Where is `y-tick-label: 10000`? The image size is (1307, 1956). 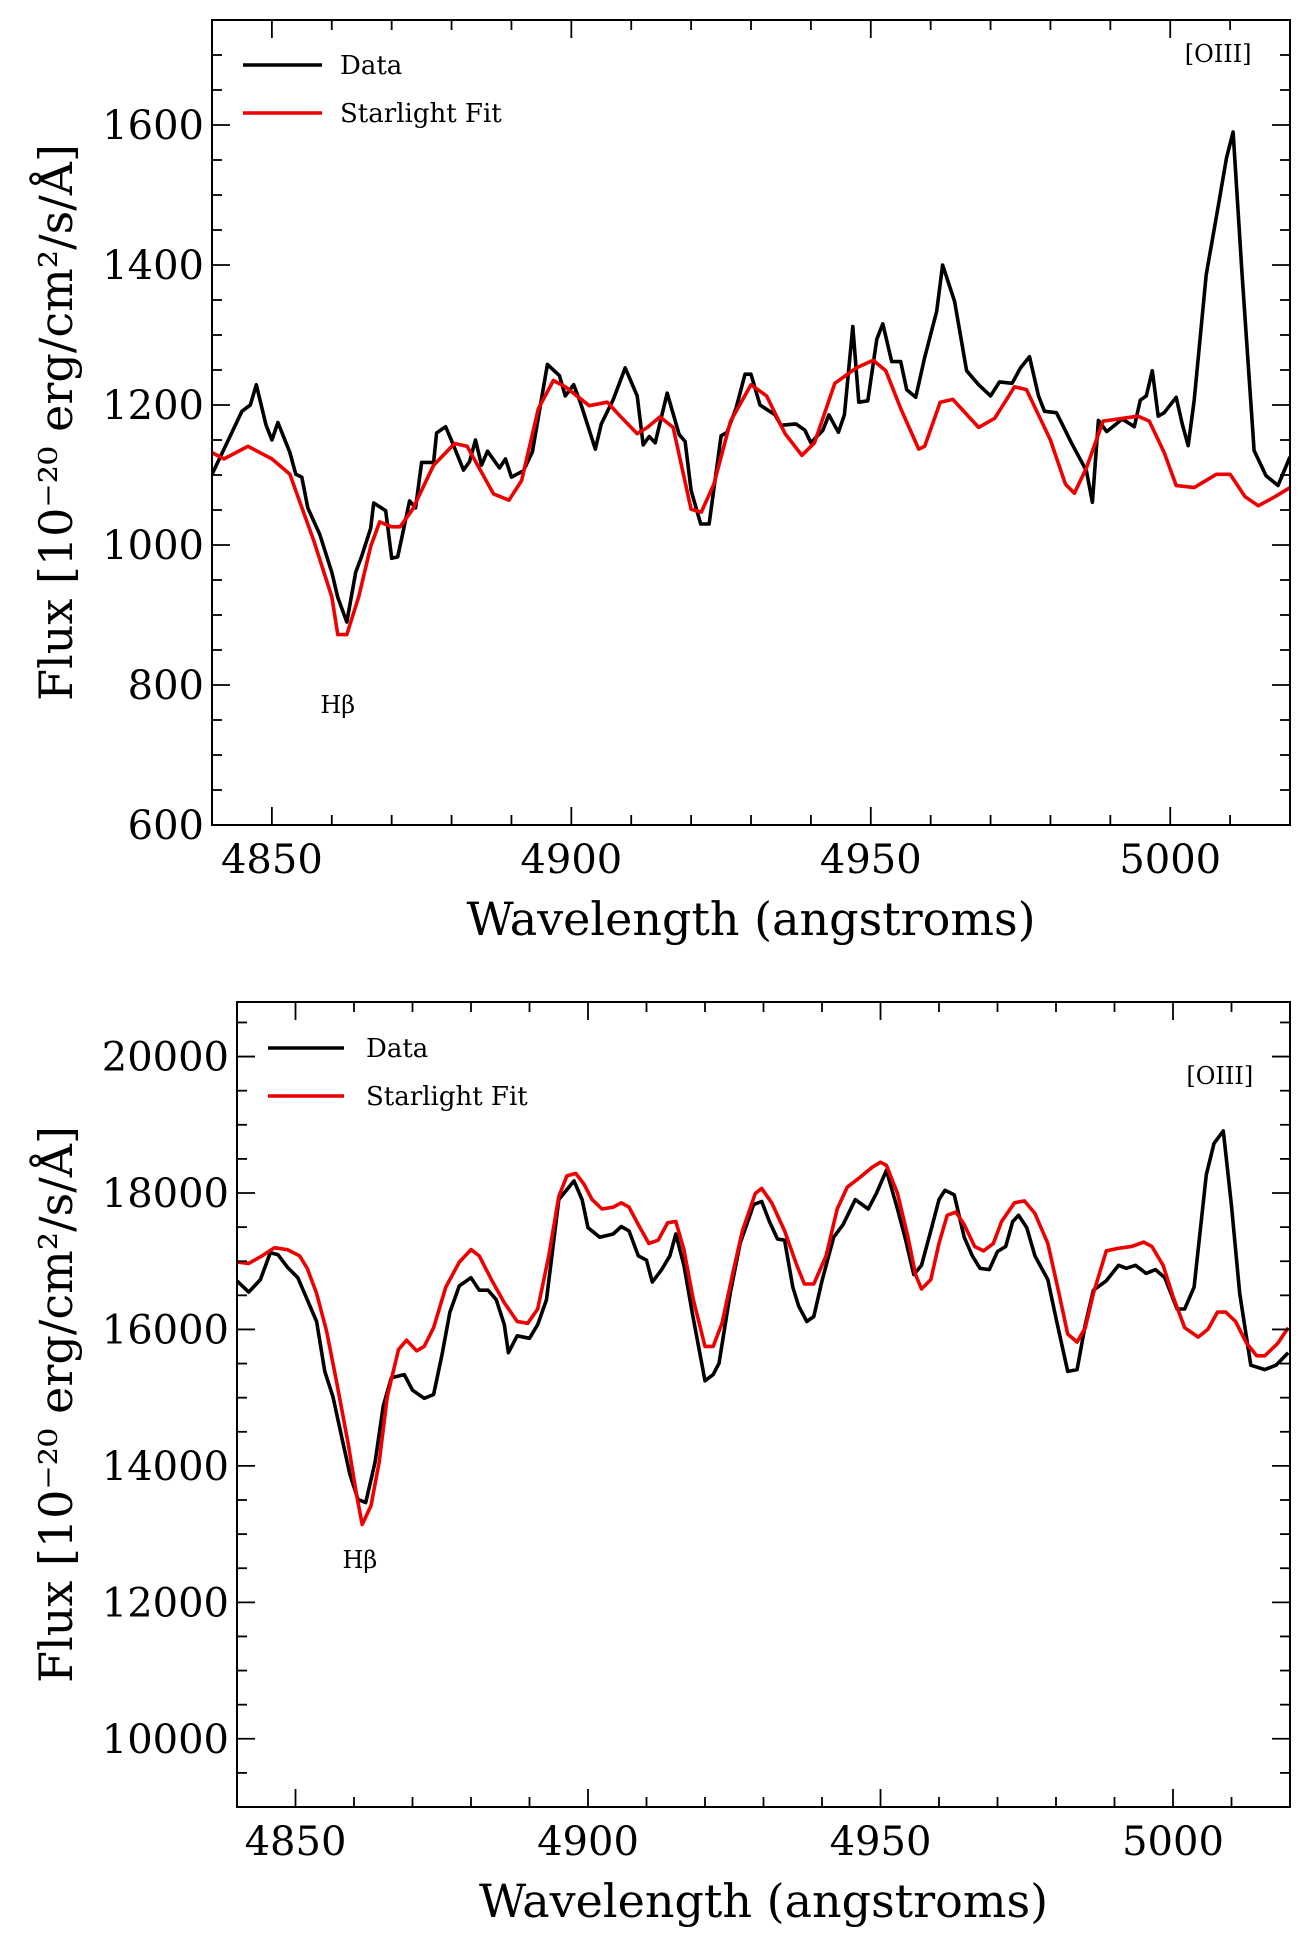
y-tick-label: 10000 is located at coordinates (165, 1740).